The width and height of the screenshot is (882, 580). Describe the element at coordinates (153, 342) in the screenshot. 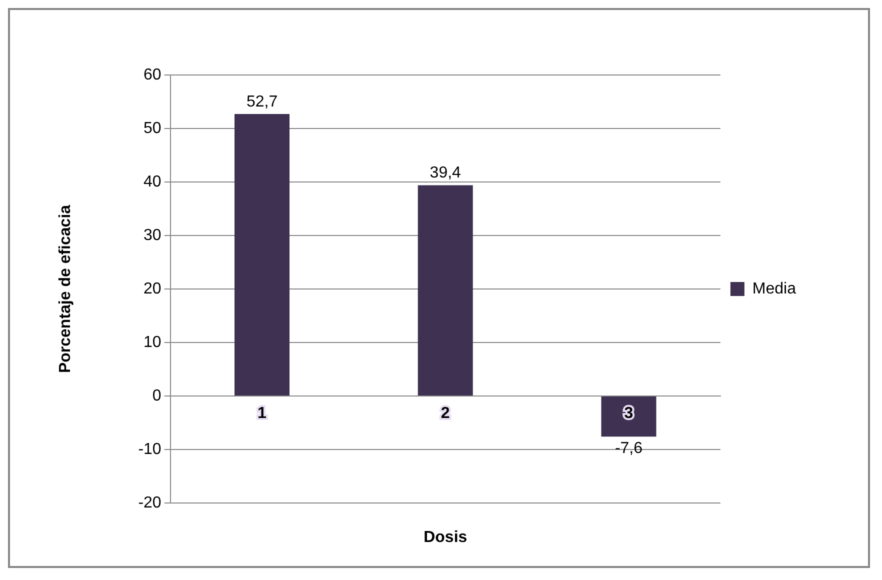

I see `y-tick-label: 10` at that location.